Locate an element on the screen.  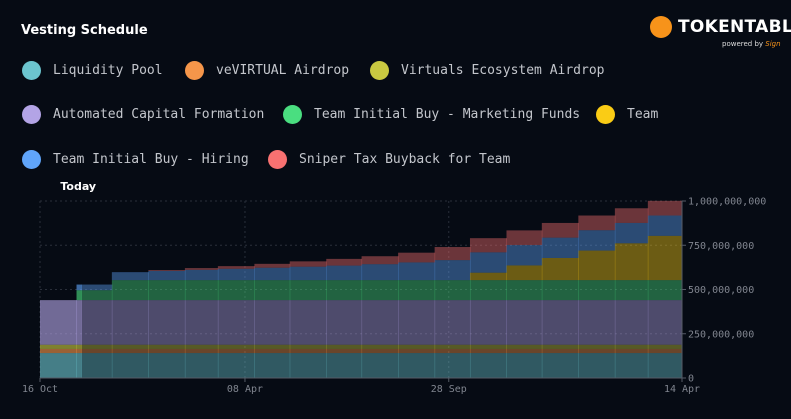
legend-item: Team Initial Buy - Hiring is located at coordinates (135, 159).